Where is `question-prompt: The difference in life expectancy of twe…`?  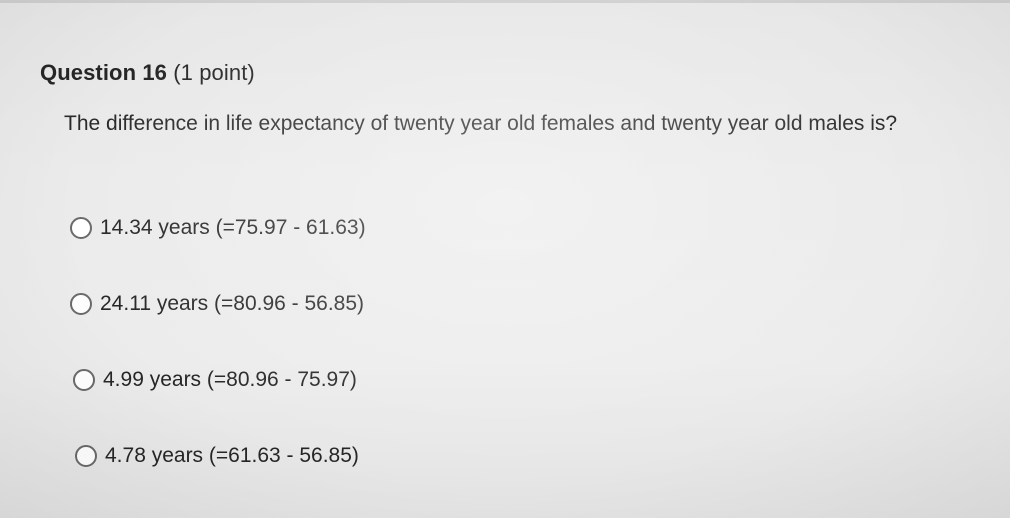 question-prompt: The difference in life expectancy of twe… is located at coordinates (481, 123).